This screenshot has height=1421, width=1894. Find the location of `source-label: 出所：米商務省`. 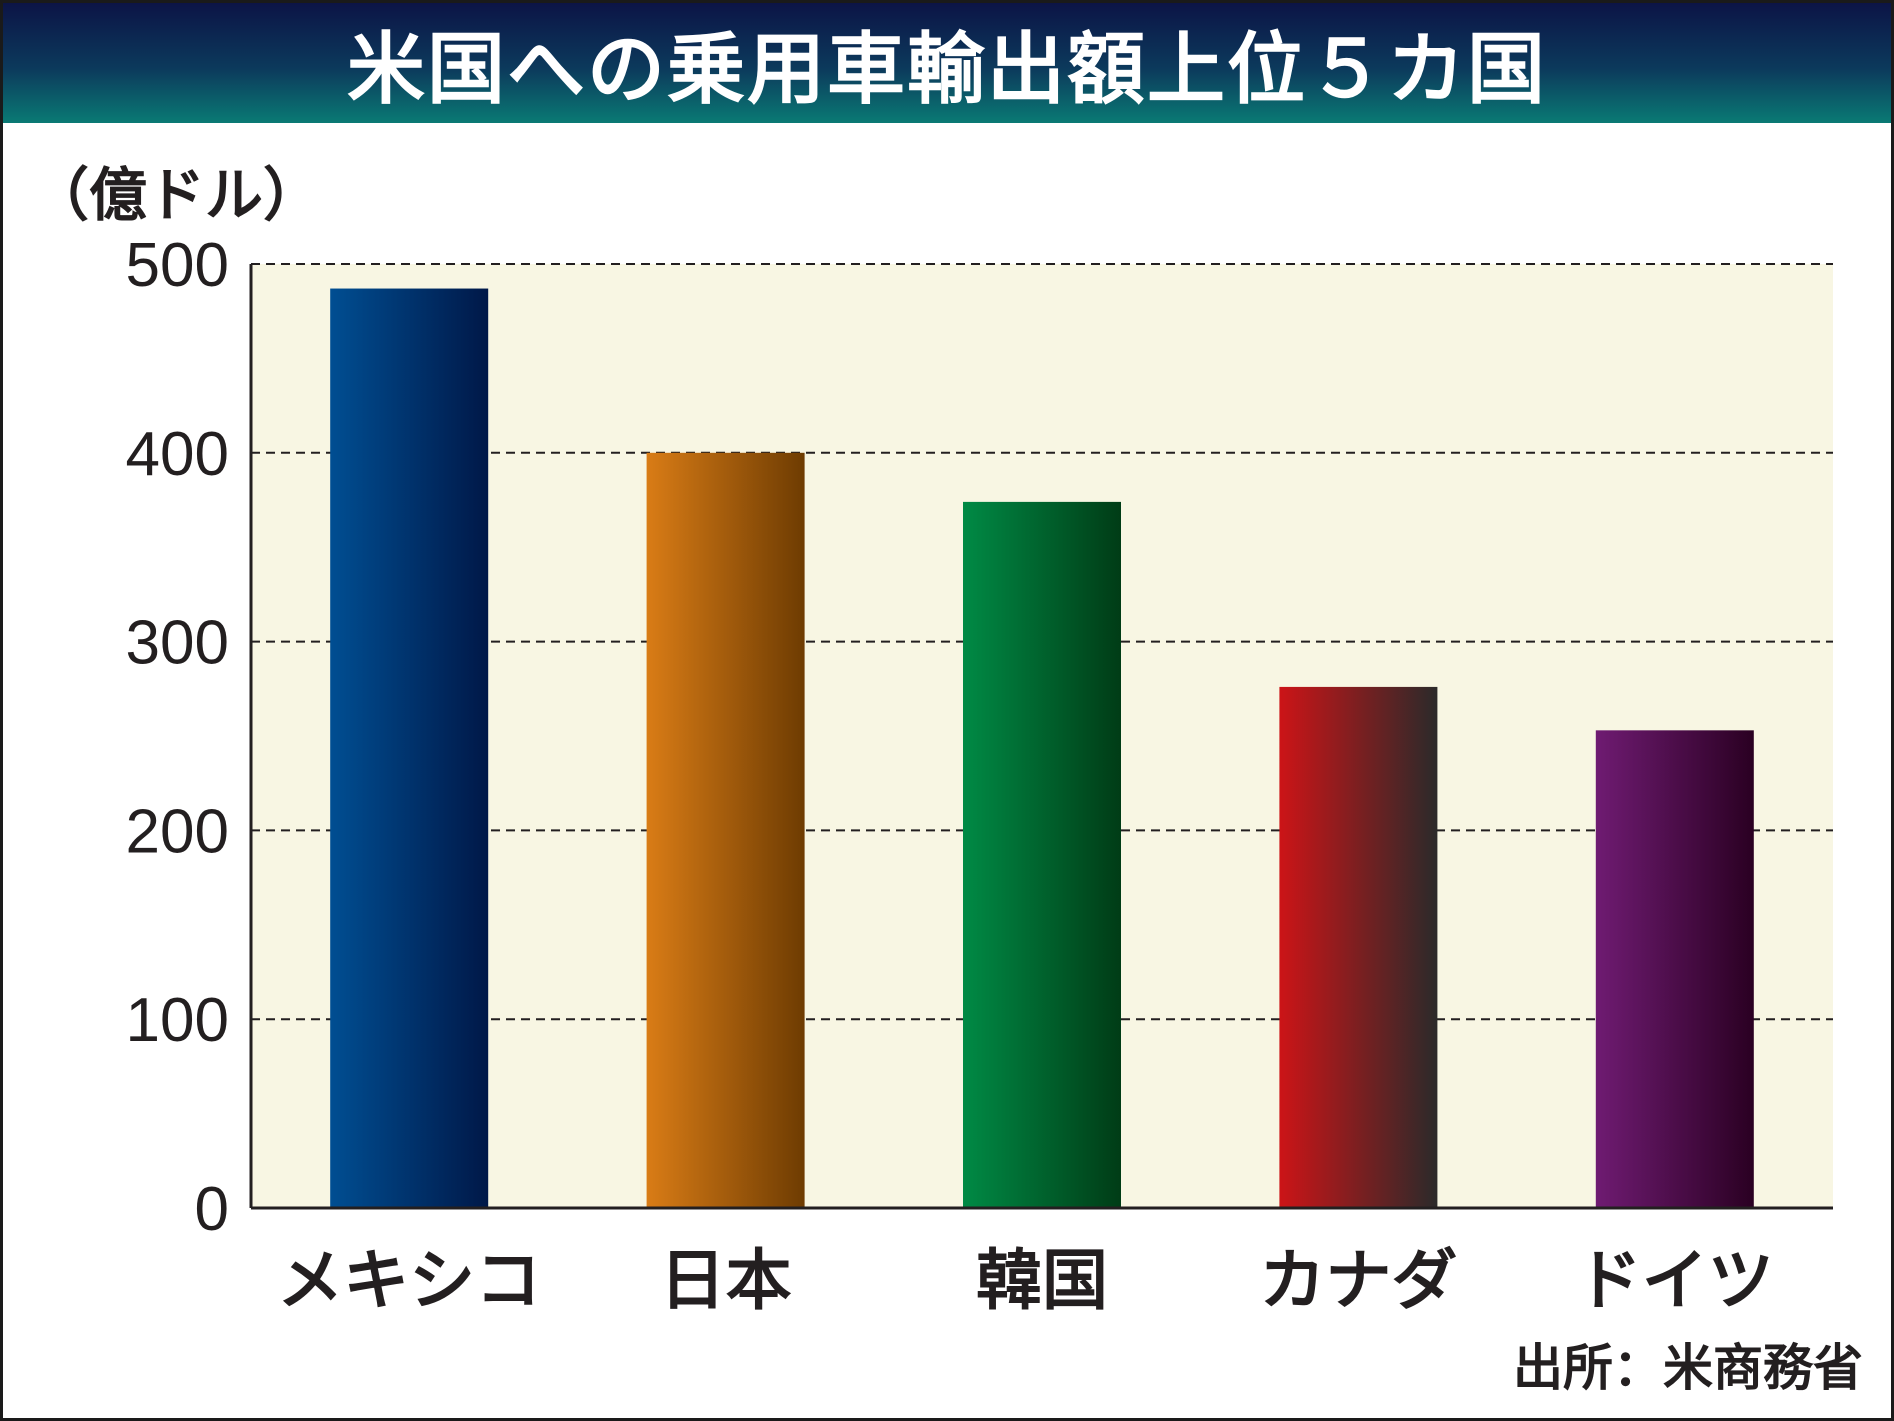

source-label: 出所：米商務省 is located at coordinates (1688, 1368).